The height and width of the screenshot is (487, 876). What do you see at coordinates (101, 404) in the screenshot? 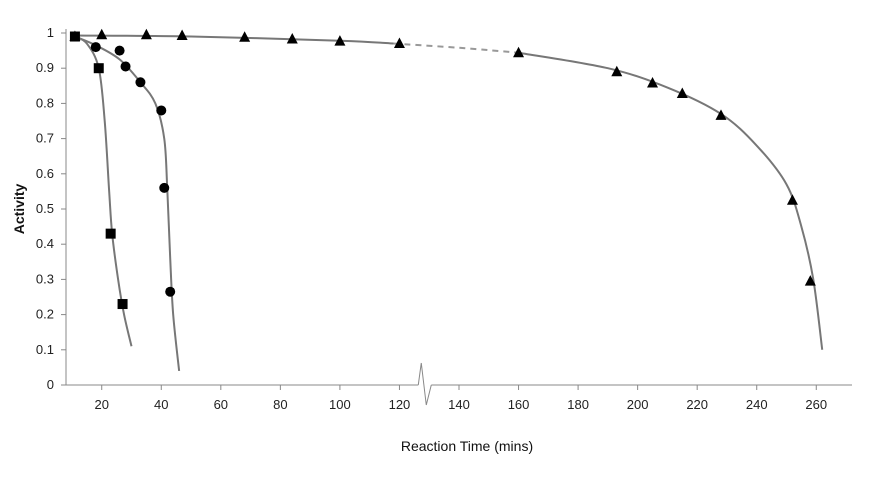
I see `x-tick-label: 20` at bounding box center [101, 404].